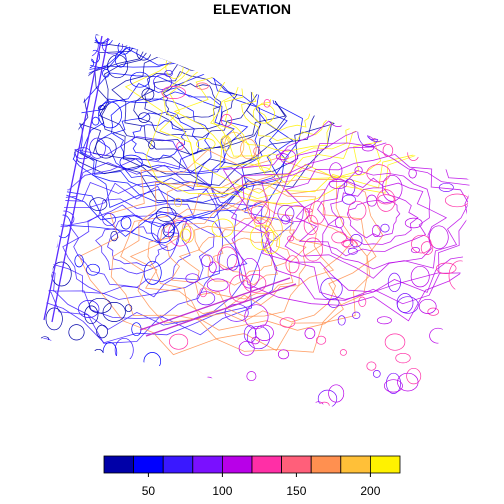 Image resolution: width=504 pixels, height=504 pixels. I want to click on legend-colorbar, so click(252, 464).